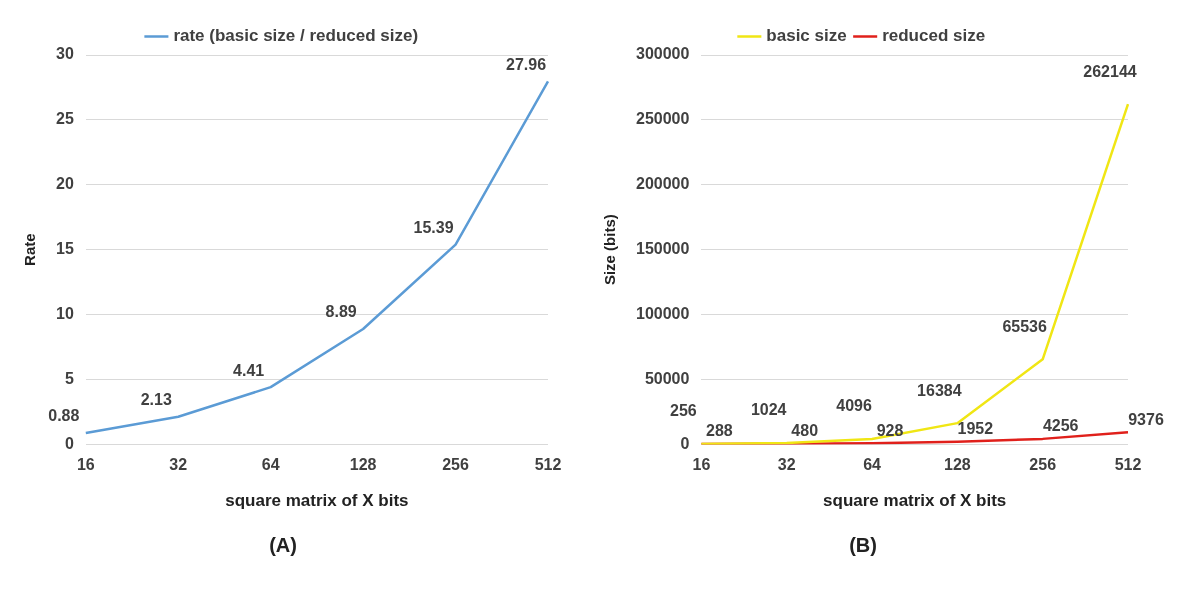  I want to click on data-label: 27.96, so click(526, 64).